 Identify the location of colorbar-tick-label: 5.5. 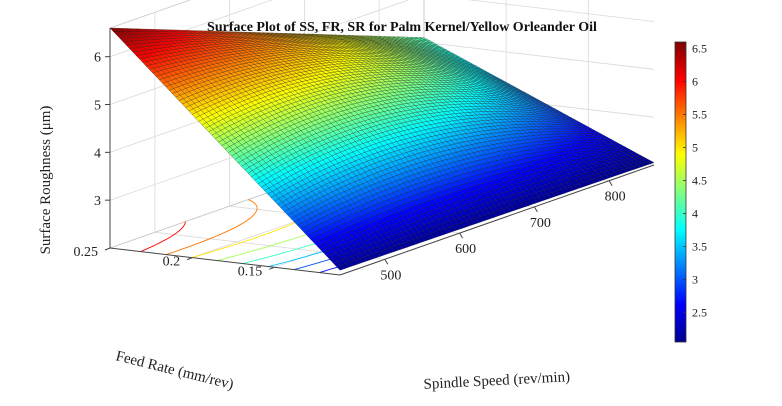
(699, 115).